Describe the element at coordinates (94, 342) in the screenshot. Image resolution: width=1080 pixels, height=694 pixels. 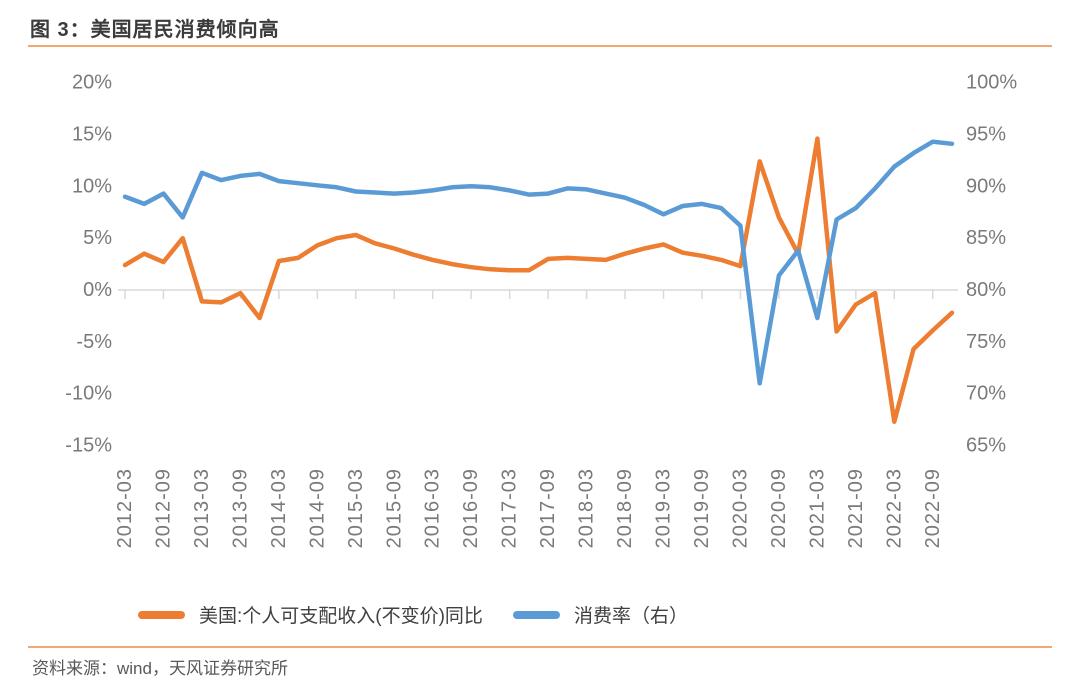
I see `left-axis-tick-label: -5%` at that location.